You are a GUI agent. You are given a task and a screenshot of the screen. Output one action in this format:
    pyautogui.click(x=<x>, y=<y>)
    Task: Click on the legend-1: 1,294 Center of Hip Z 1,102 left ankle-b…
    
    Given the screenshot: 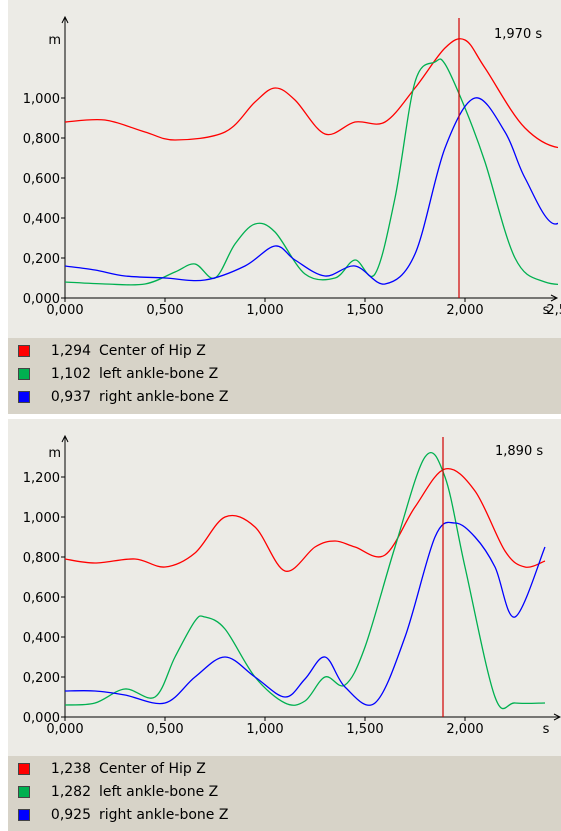 What is the action you would take?
    pyautogui.click(x=284, y=376)
    